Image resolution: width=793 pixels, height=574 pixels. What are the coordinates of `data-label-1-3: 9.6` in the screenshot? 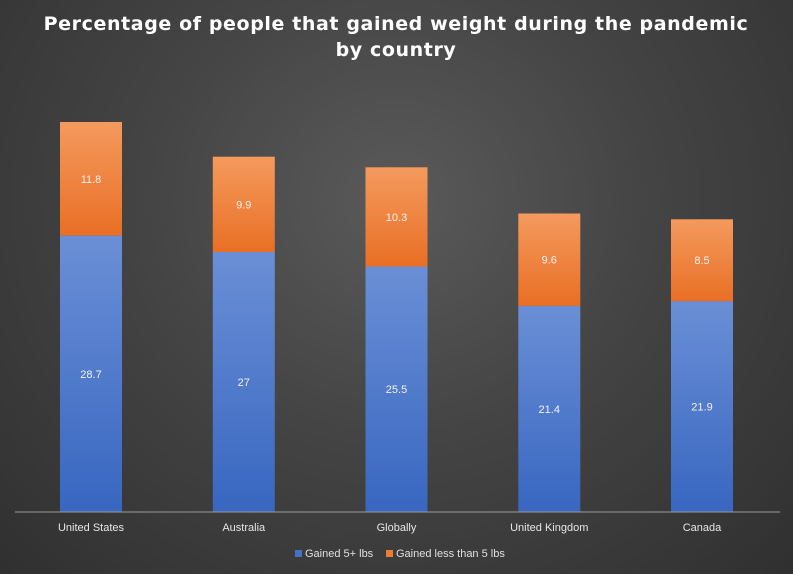 It's located at (549, 261).